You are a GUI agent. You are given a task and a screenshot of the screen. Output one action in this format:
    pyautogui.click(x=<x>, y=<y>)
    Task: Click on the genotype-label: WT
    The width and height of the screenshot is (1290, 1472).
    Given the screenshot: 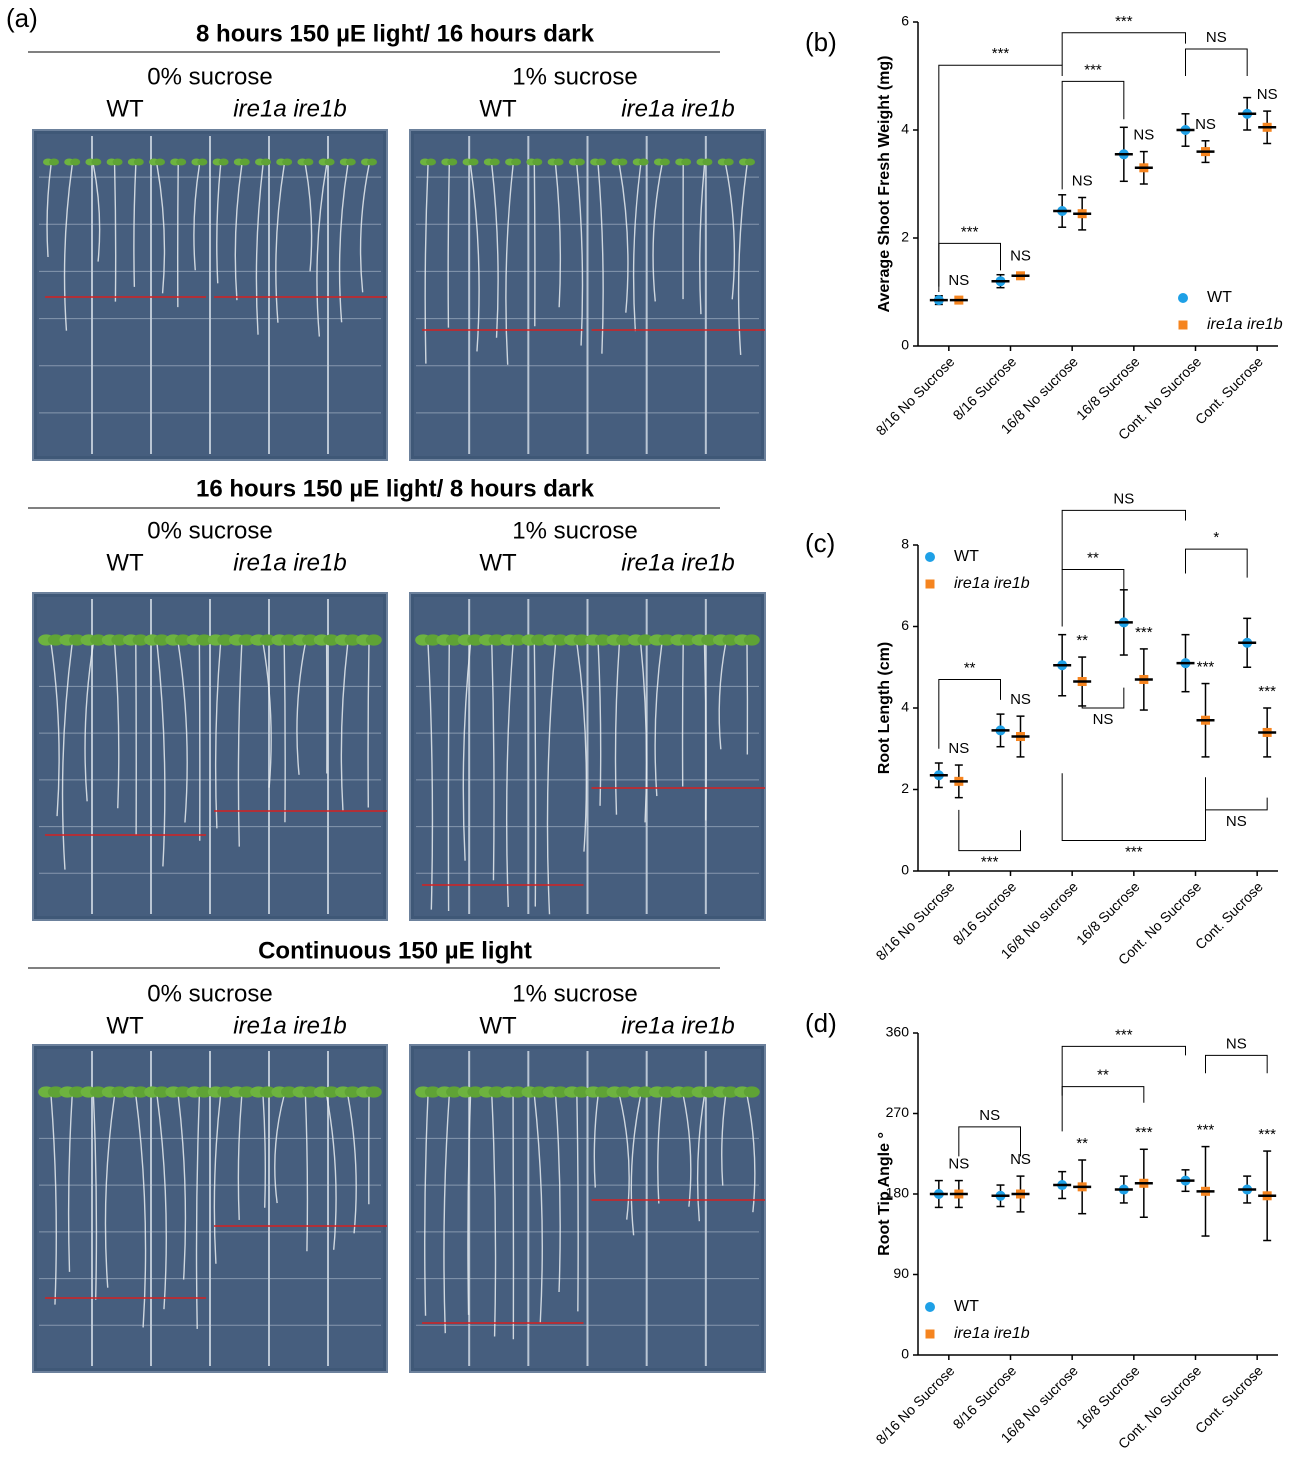 What is the action you would take?
    pyautogui.click(x=125, y=562)
    